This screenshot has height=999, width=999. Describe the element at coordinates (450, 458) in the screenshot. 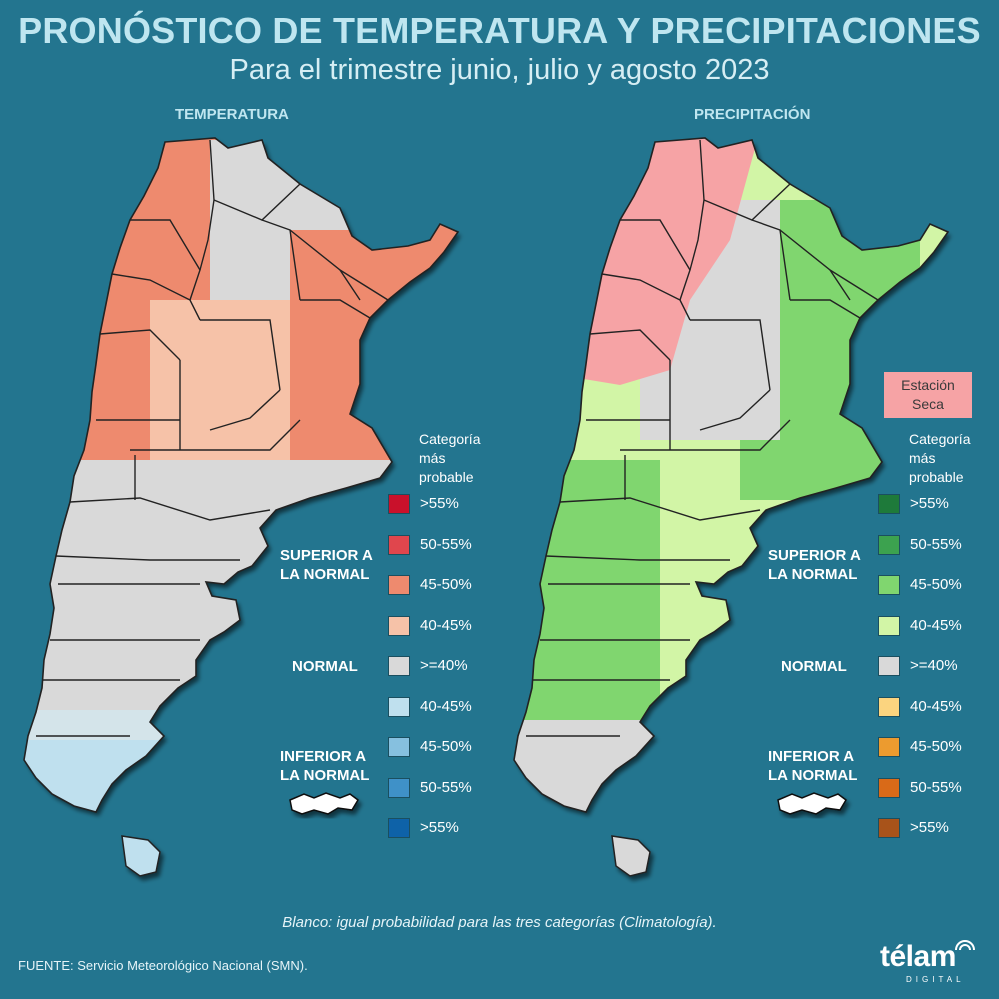

I see `temperature-legend-title: Categoría más probable` at that location.